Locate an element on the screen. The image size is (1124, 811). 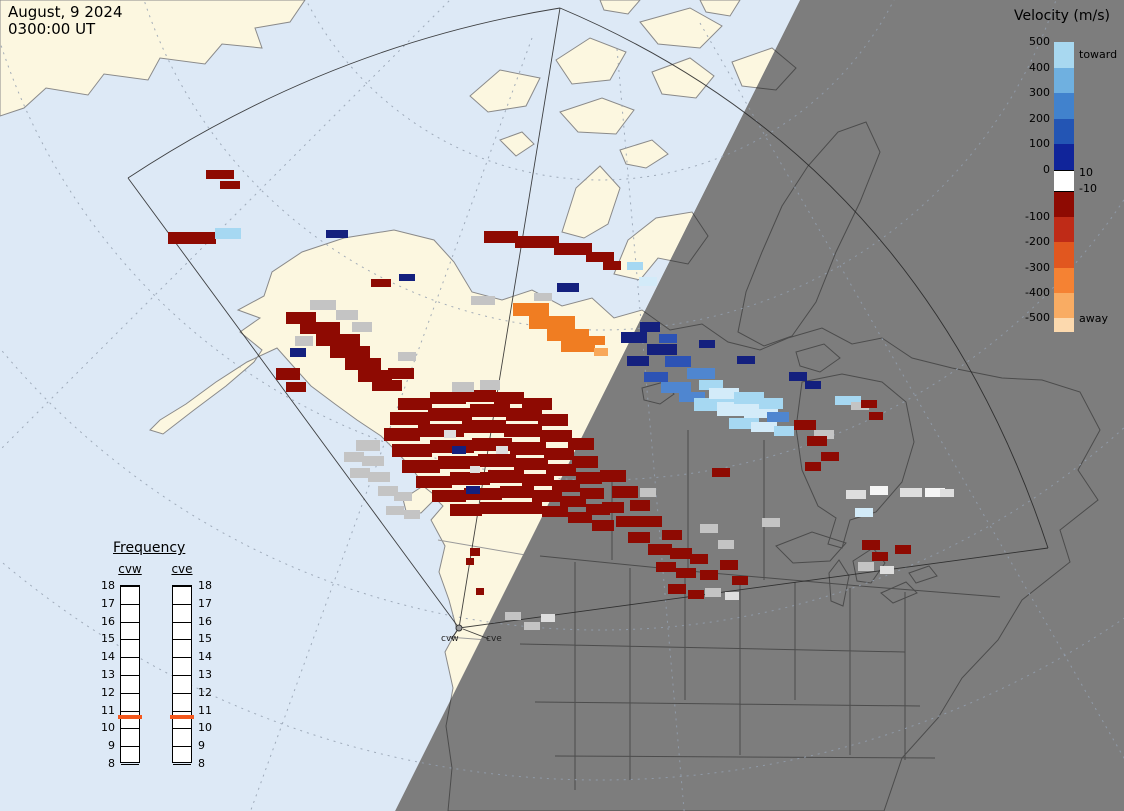
colorbar-segment-toward is located at coordinates (1064, 131).